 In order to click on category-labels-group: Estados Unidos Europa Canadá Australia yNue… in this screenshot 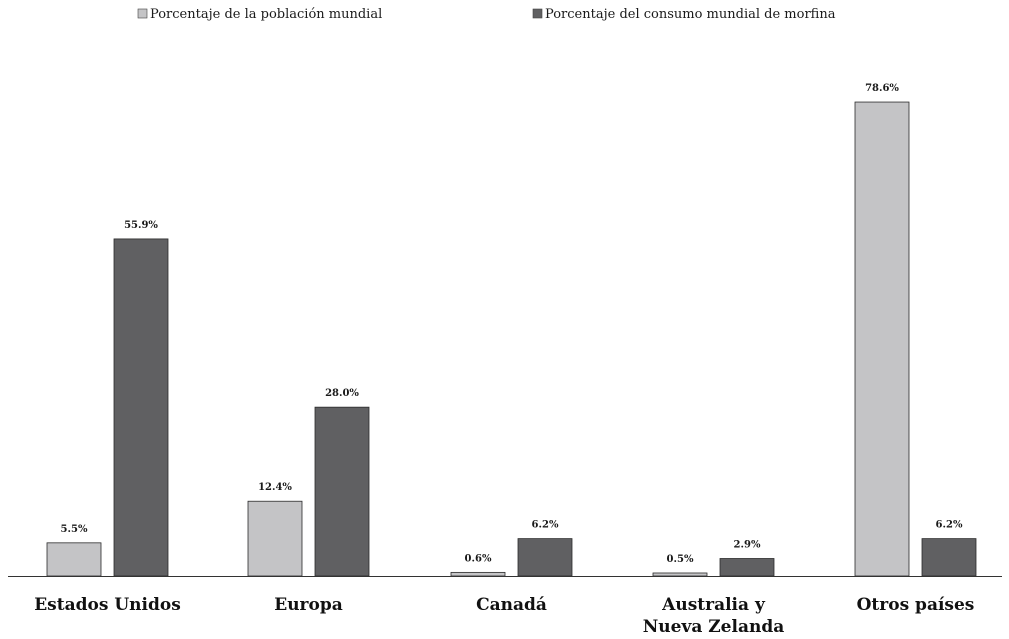, I will do `click(504, 616)`.